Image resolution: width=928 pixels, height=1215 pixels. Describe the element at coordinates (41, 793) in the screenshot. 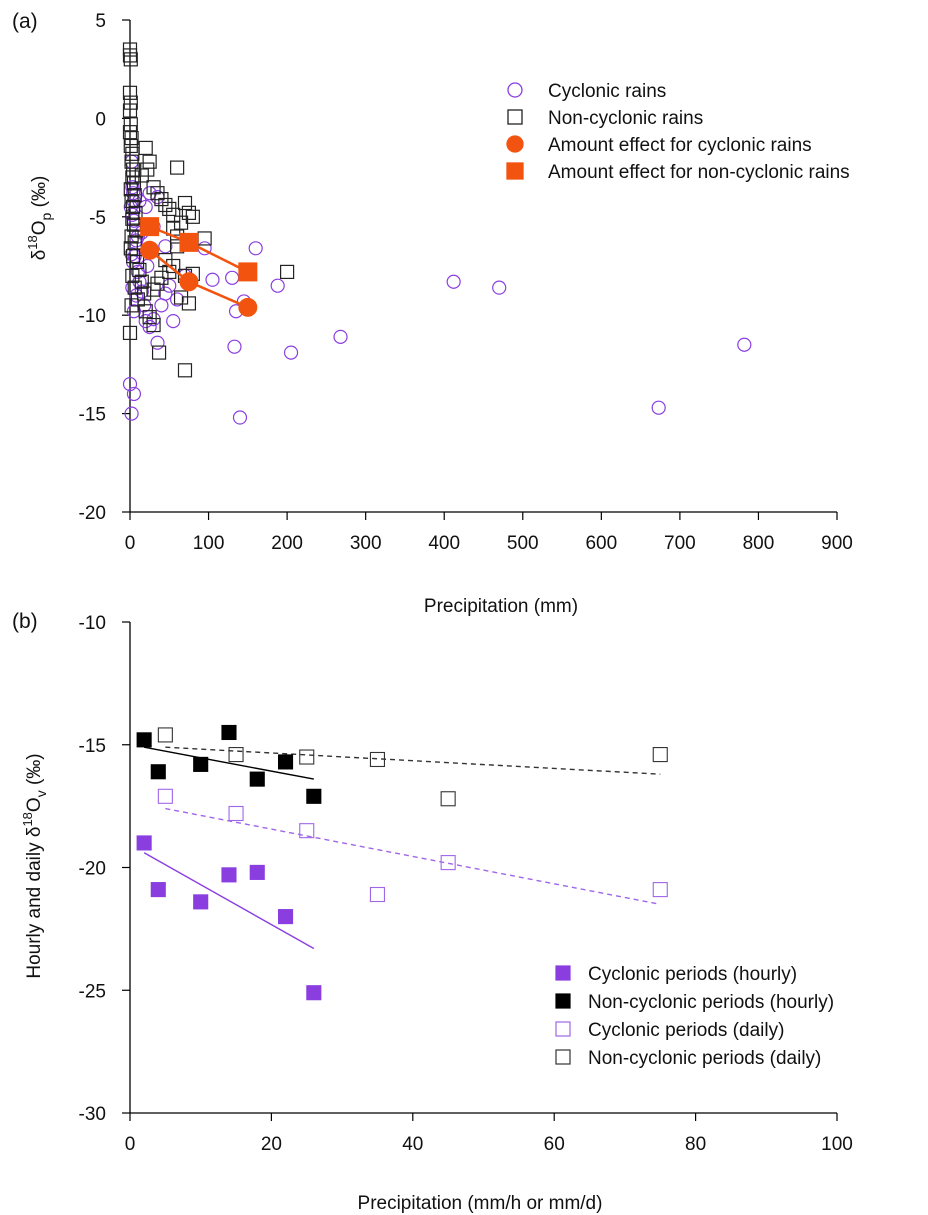

I see `panel-b-y-sub: v` at that location.